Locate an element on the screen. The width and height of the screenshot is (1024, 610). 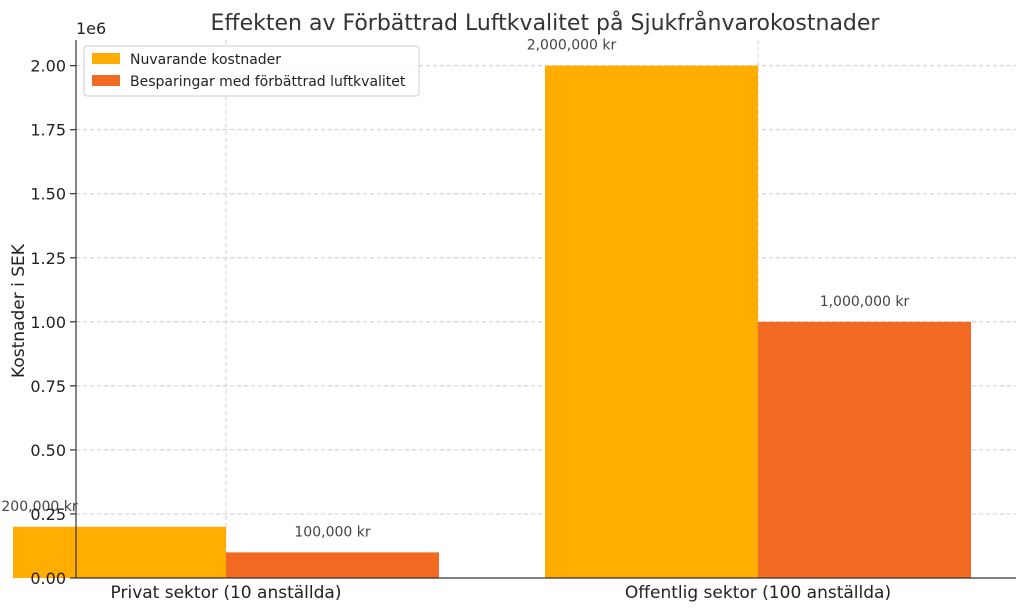
legend-label: Besparingar med förbättrad luftkvalitet is located at coordinates (268, 82).